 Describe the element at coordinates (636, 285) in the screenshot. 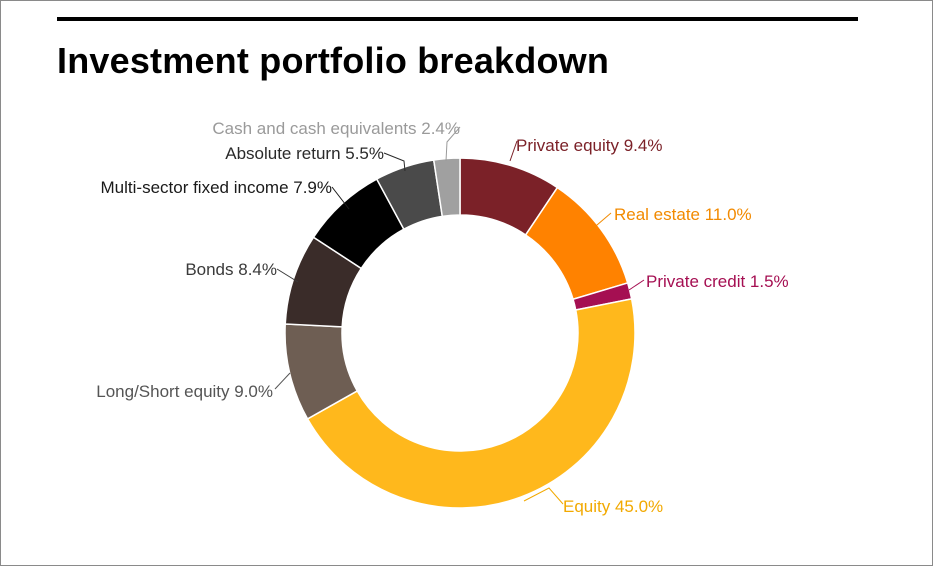

I see `leader-line-private-credit` at that location.